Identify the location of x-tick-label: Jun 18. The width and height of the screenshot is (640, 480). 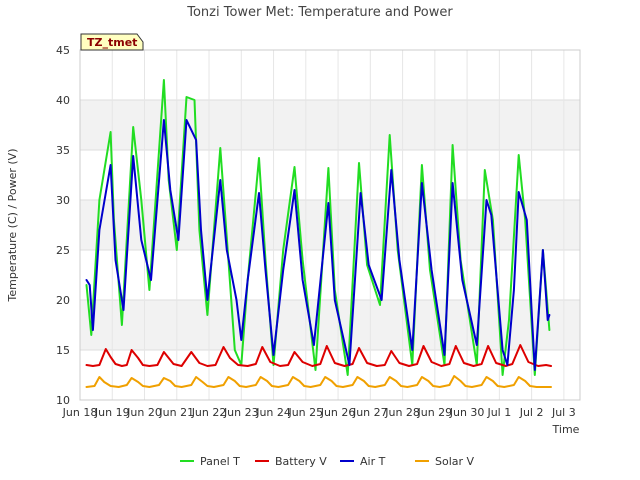
(80, 412).